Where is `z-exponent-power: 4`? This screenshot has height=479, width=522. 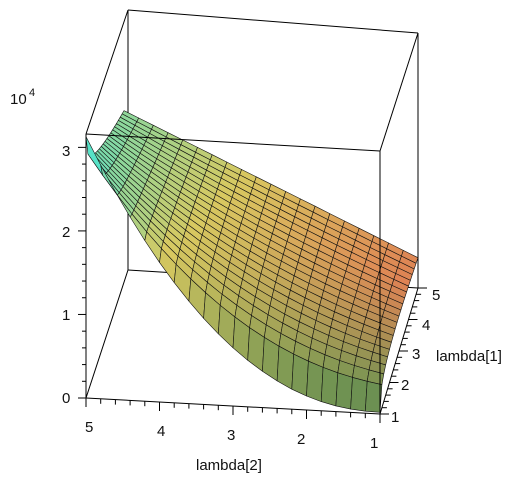 z-exponent-power: 4 is located at coordinates (32, 93).